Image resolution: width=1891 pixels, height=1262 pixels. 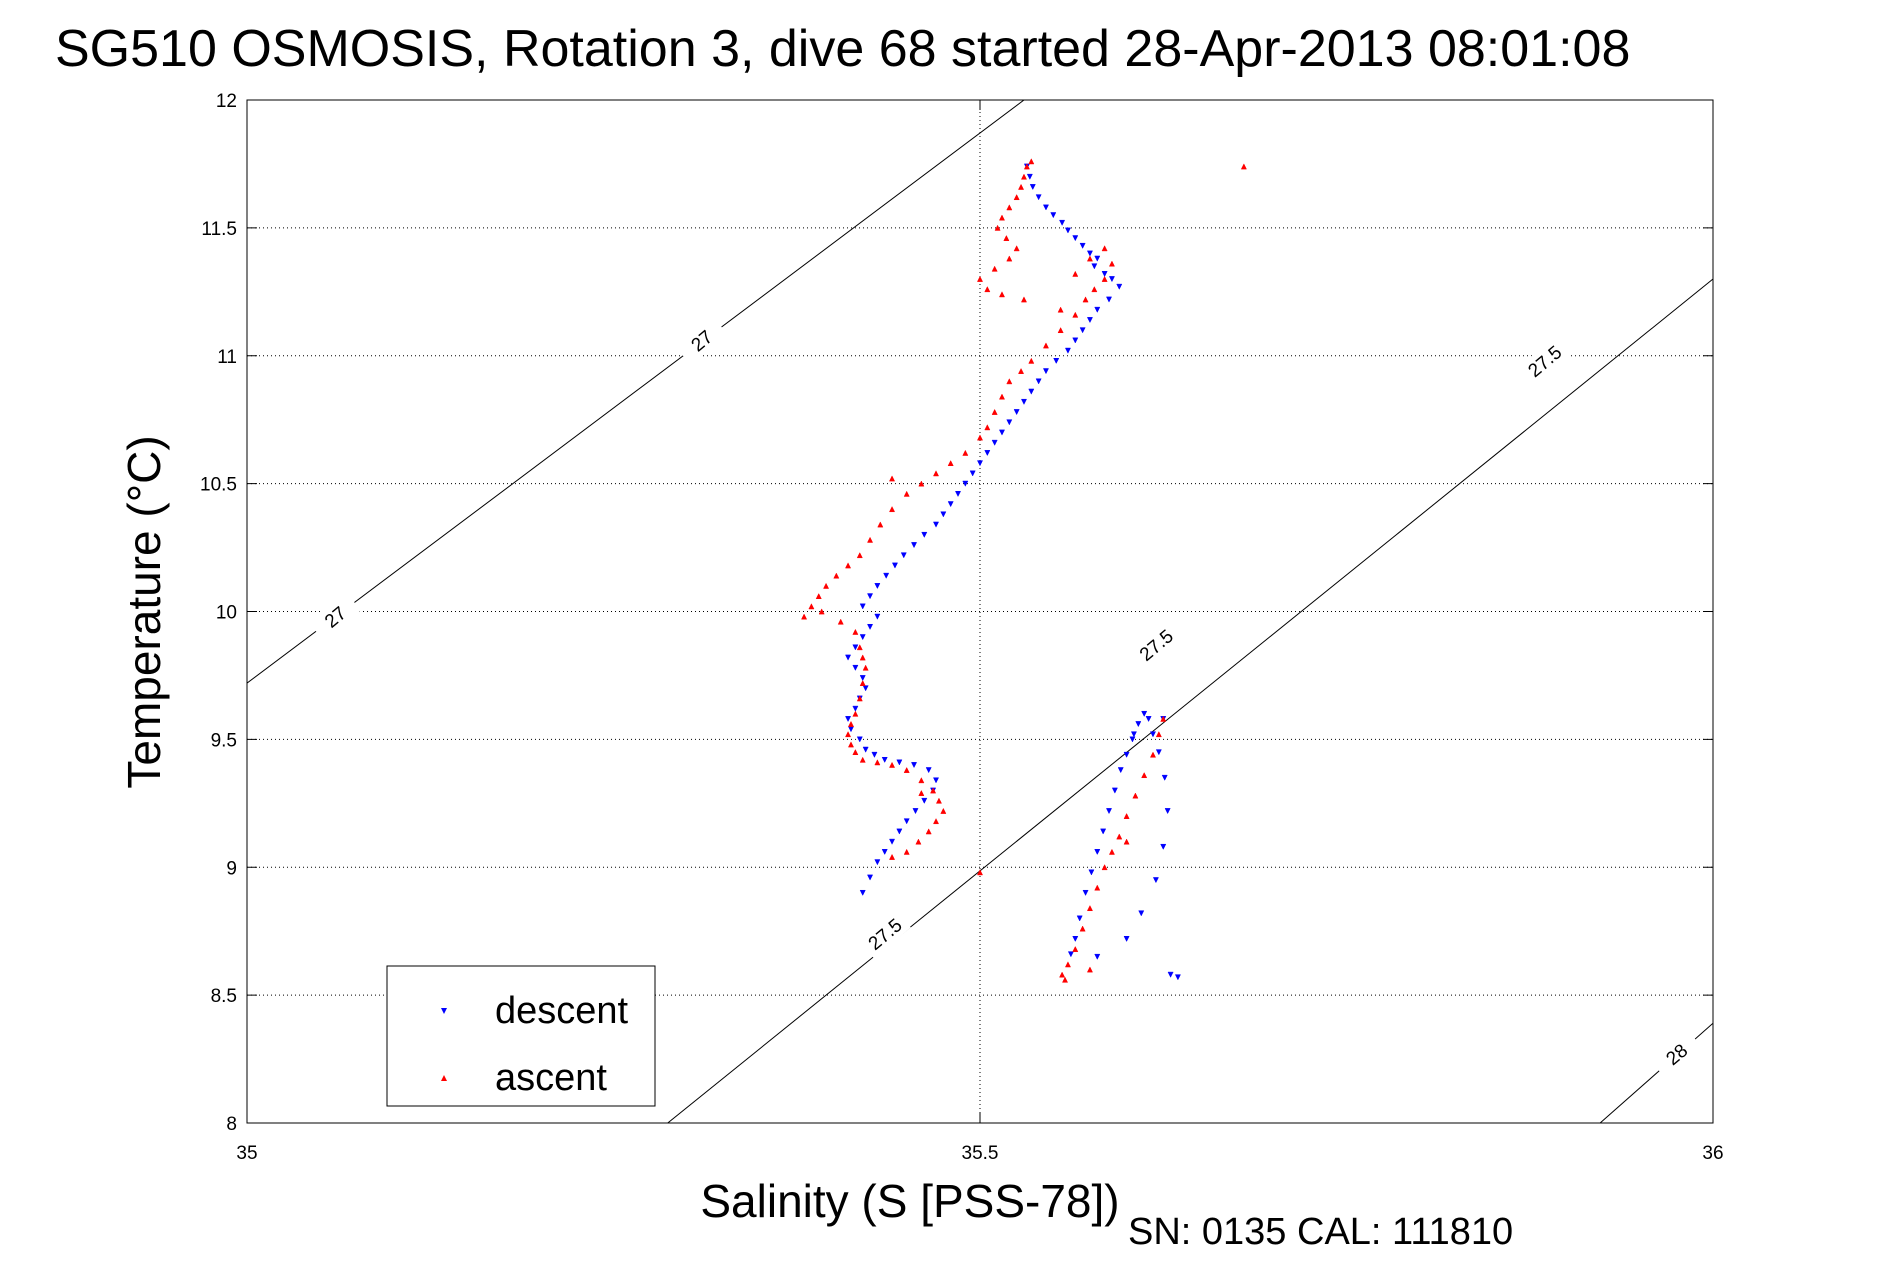 I want to click on y-tick-label: 10, so click(x=226, y=613).